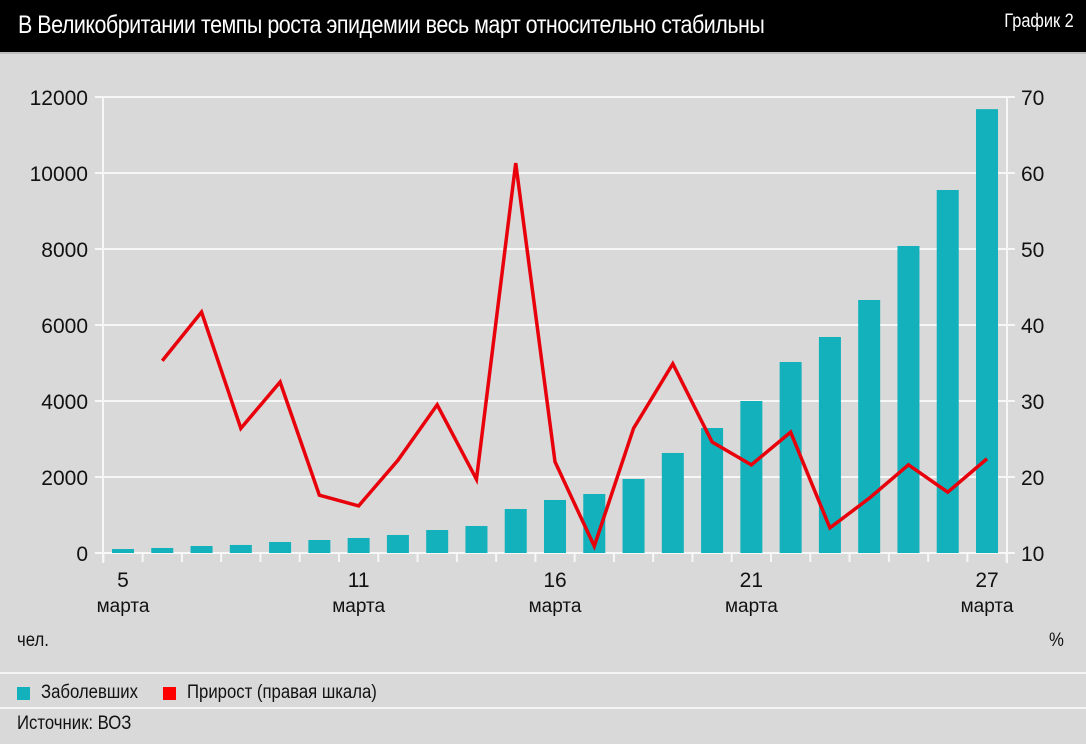 The height and width of the screenshot is (744, 1086). I want to click on legend-item-cases: Заболевших, so click(84, 693).